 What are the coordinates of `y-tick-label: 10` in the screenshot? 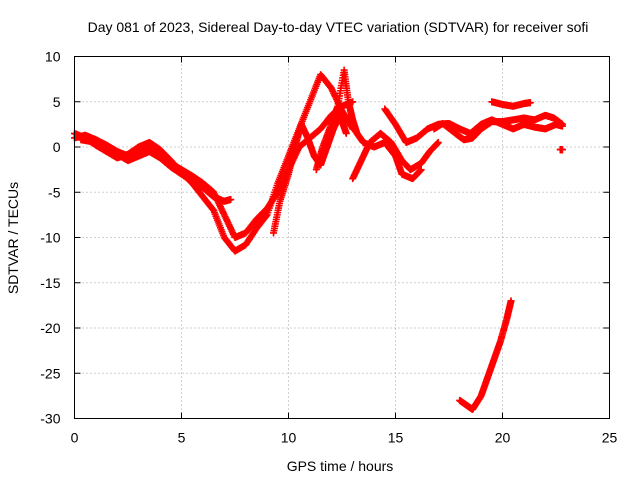 It's located at (53, 57).